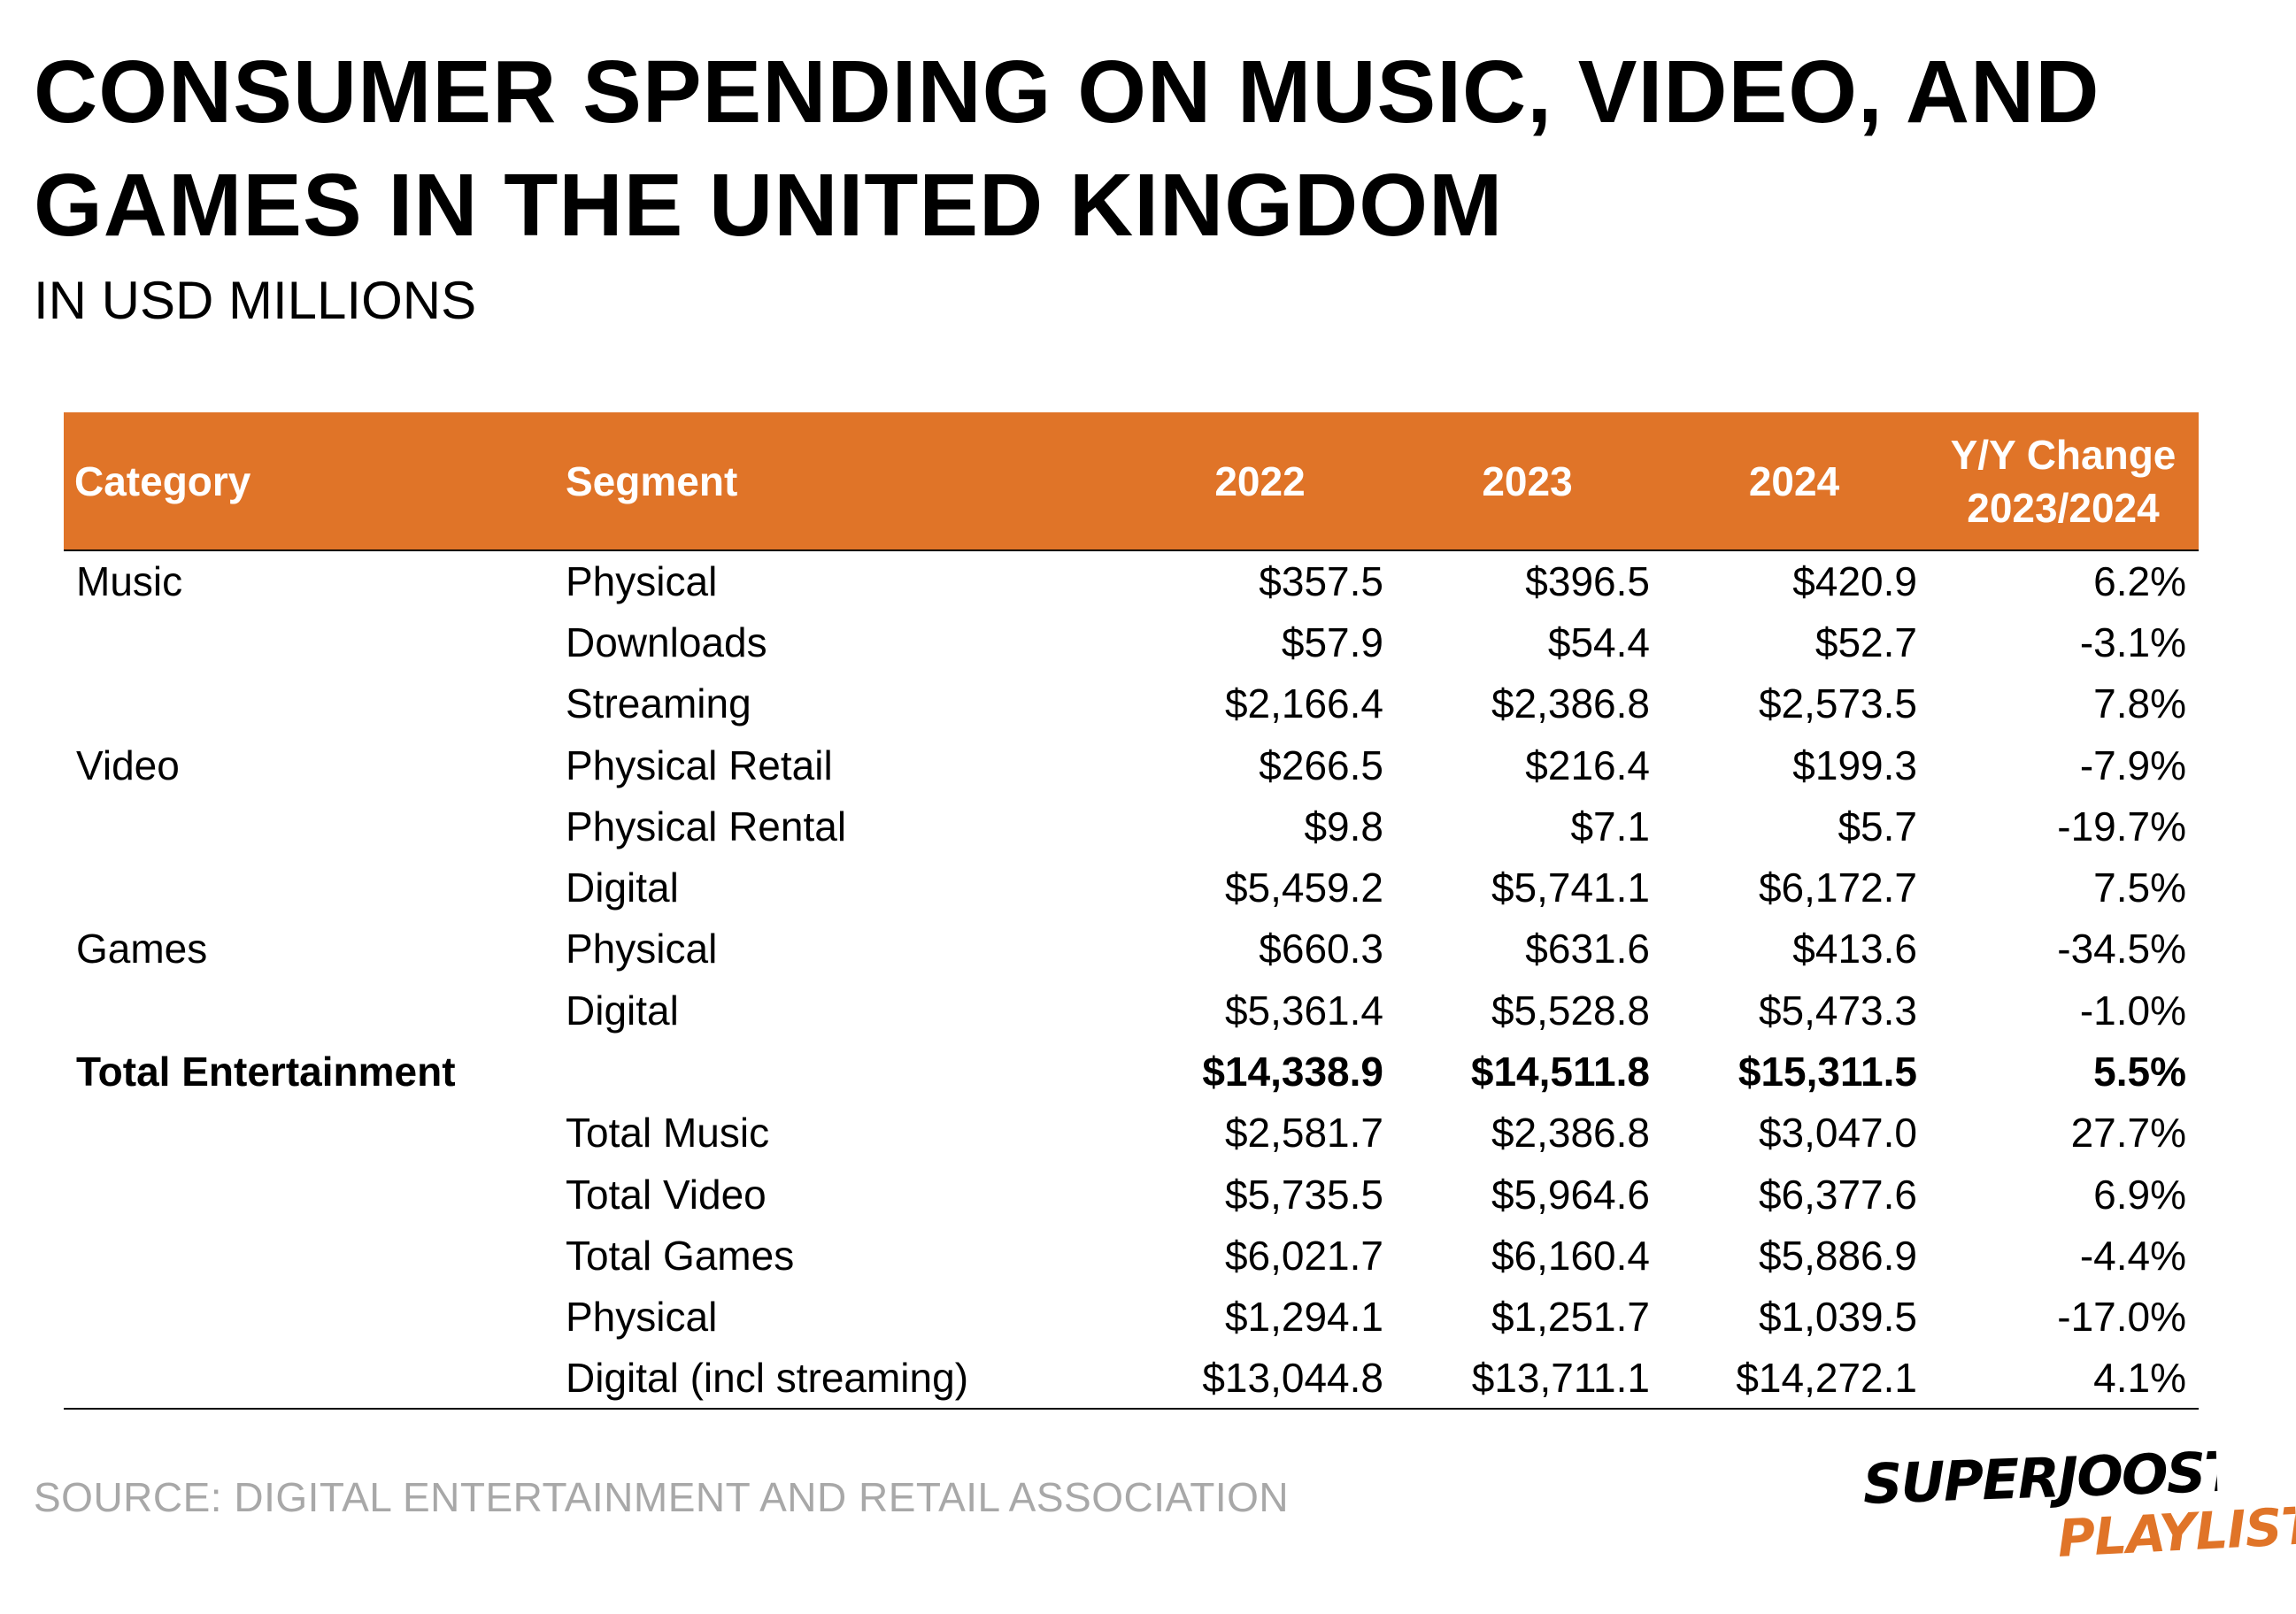  What do you see at coordinates (666, 642) in the screenshot?
I see `segment-cell: Downloads` at bounding box center [666, 642].